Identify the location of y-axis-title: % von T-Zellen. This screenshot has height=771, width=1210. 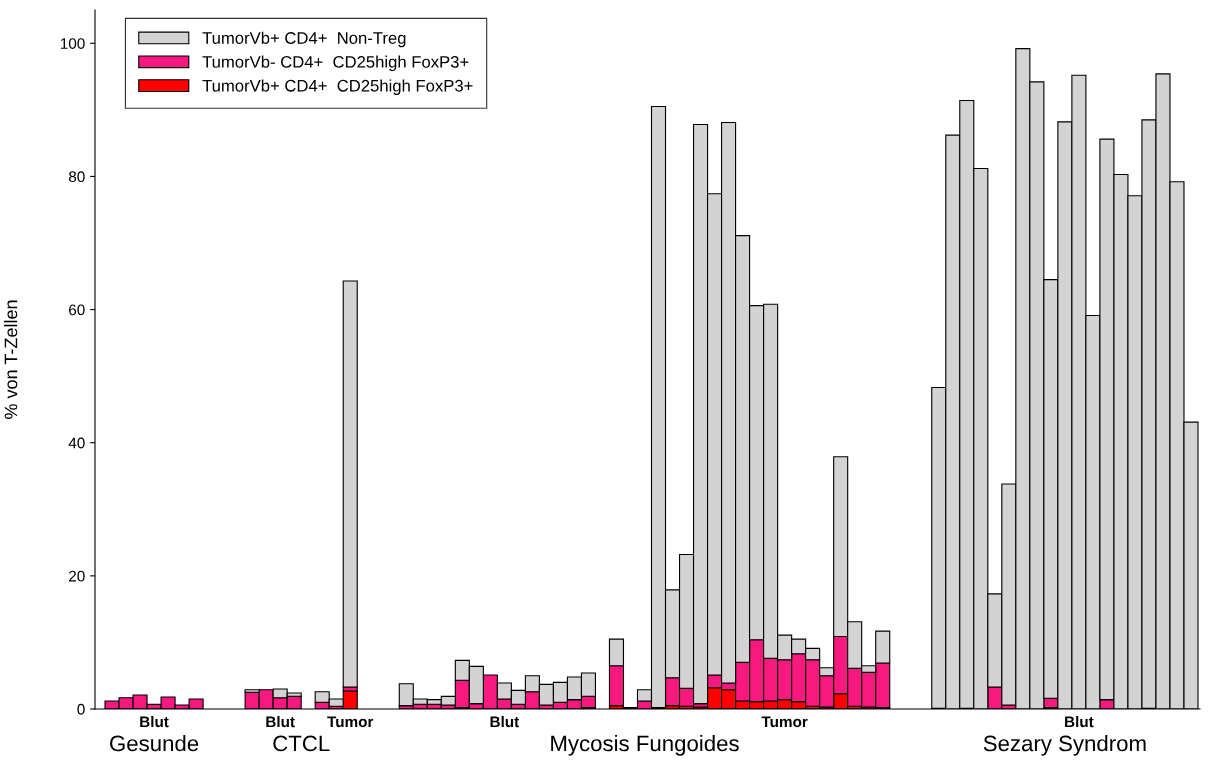
(11, 359).